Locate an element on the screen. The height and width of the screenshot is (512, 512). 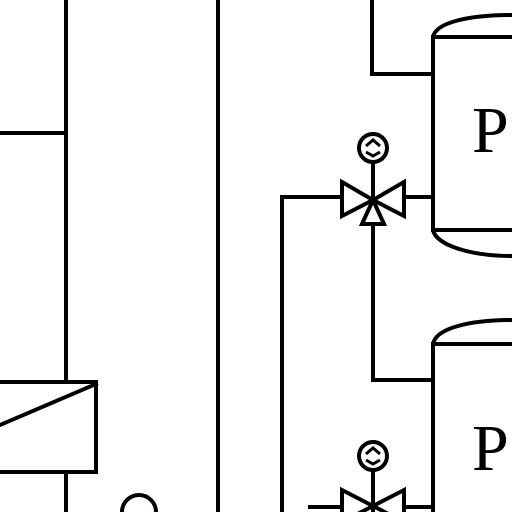
tank-lower-label: P is located at coordinates (490, 448).